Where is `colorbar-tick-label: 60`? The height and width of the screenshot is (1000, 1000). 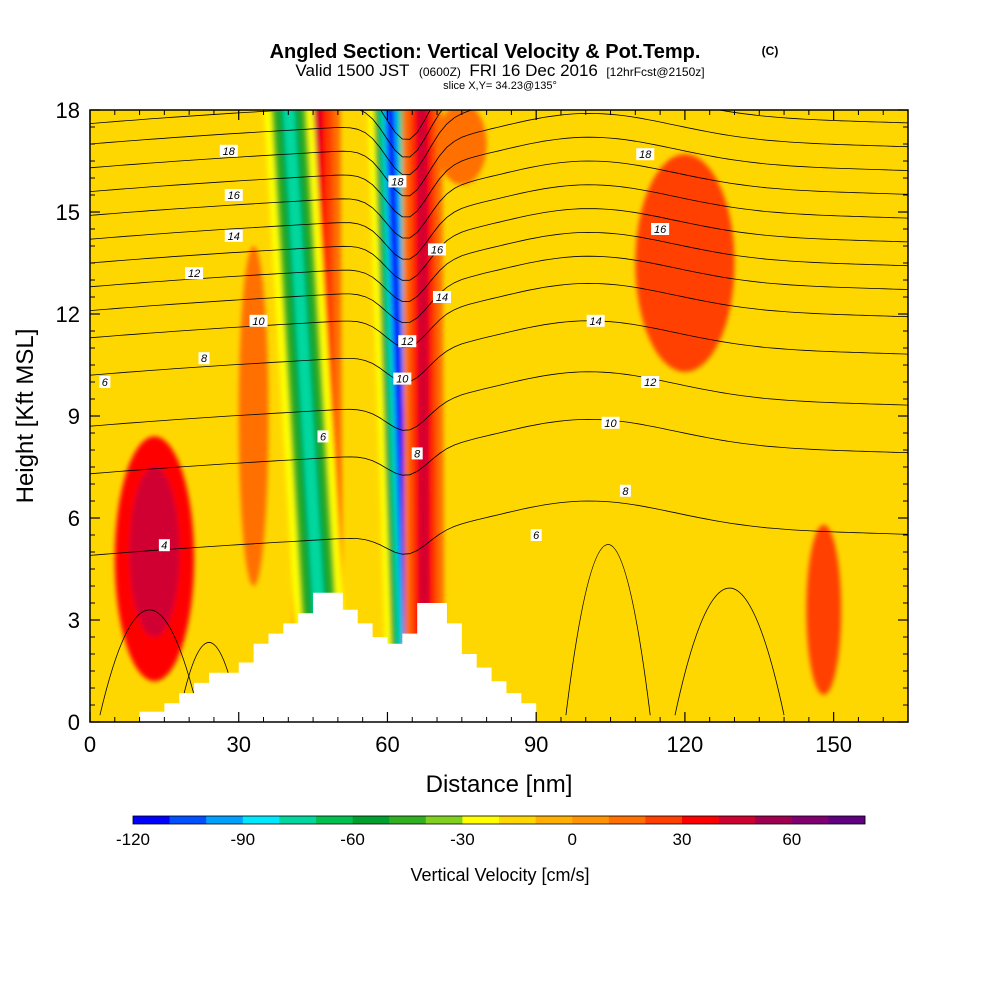 colorbar-tick-label: 60 is located at coordinates (791, 839).